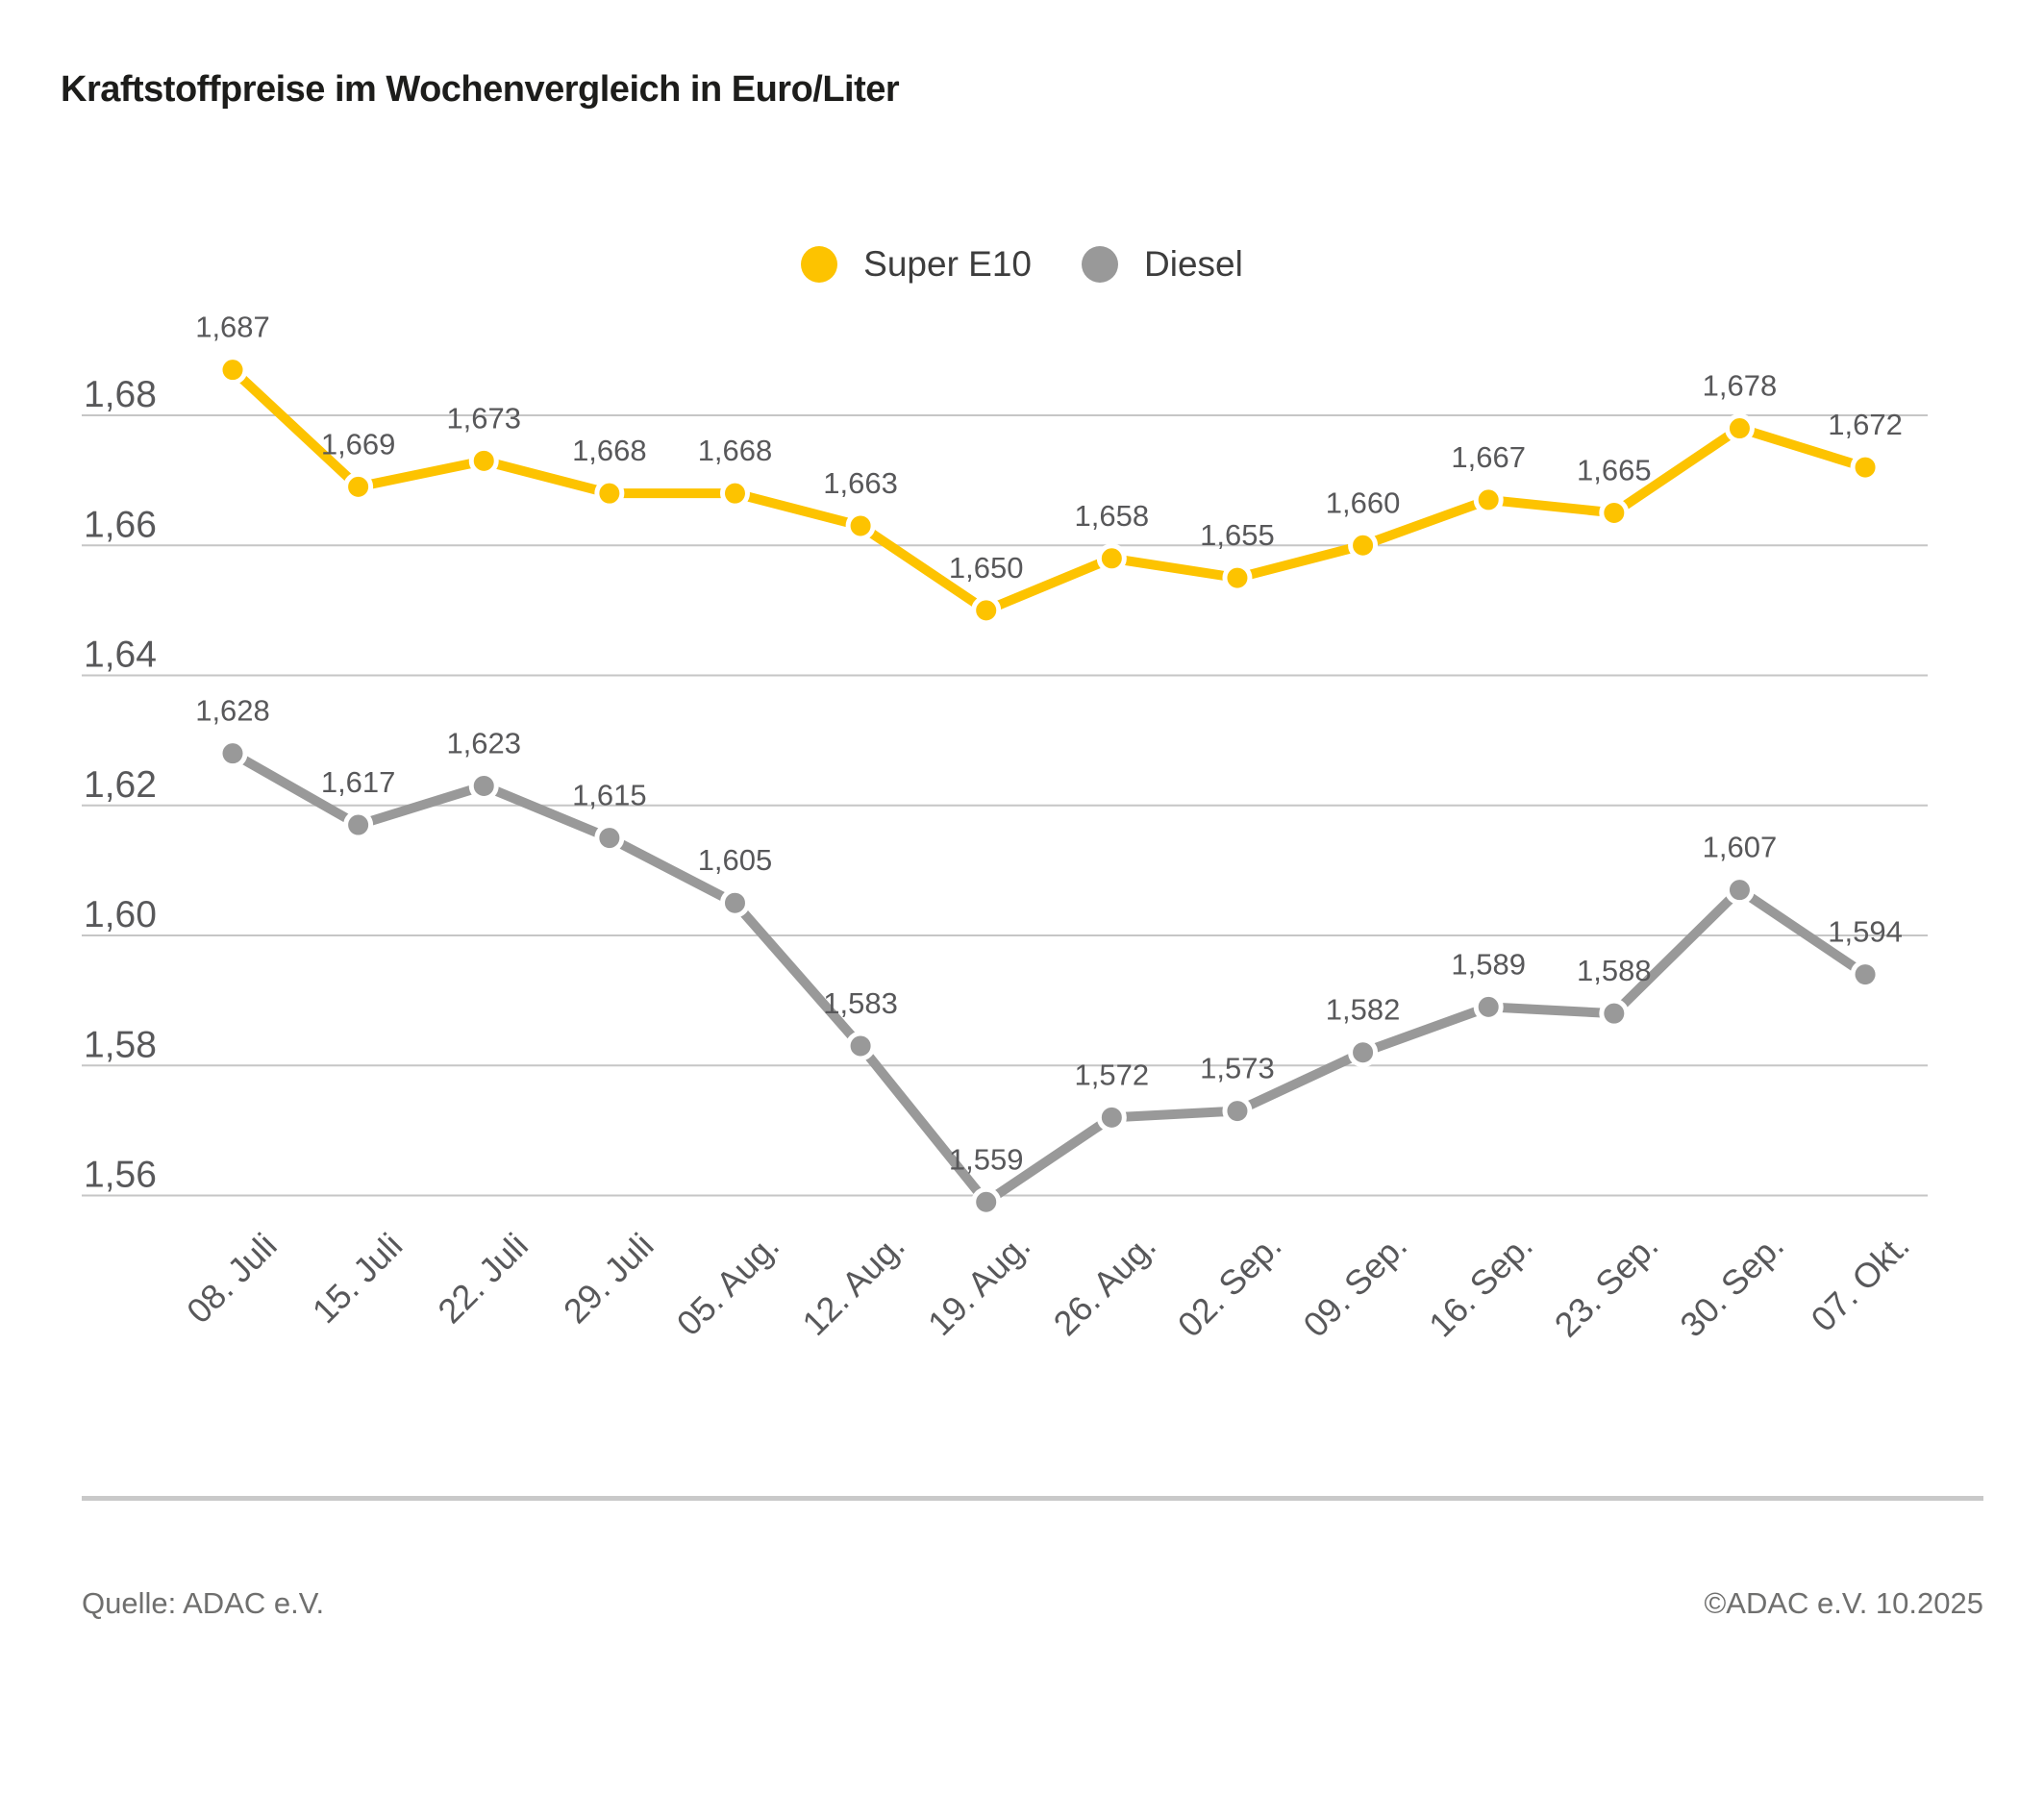 The image size is (2044, 1793). Describe the element at coordinates (1048, 490) in the screenshot. I see `series-line-super-e10` at that location.